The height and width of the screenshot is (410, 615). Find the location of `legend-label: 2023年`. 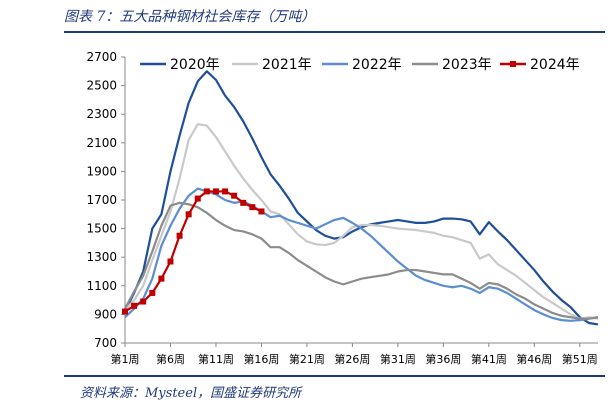

legend-label: 2023年 is located at coordinates (467, 65).